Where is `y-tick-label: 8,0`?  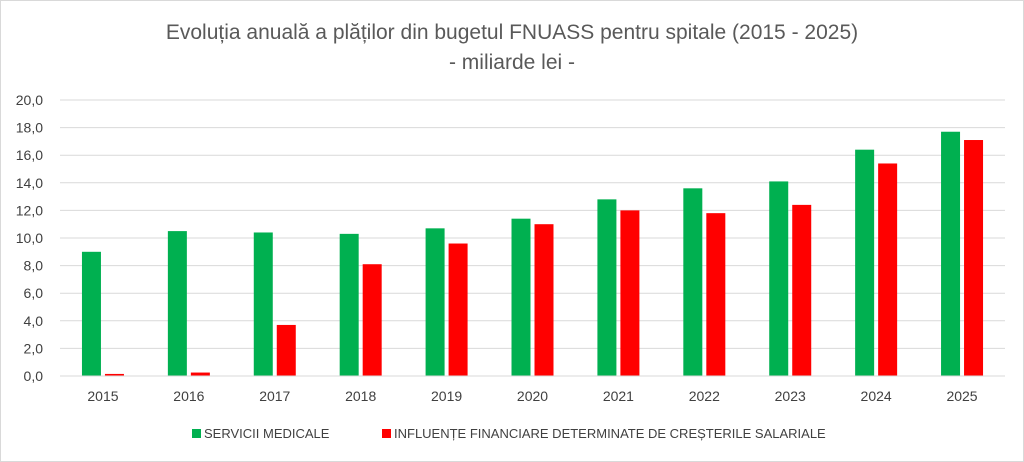
y-tick-label: 8,0 is located at coordinates (34, 266).